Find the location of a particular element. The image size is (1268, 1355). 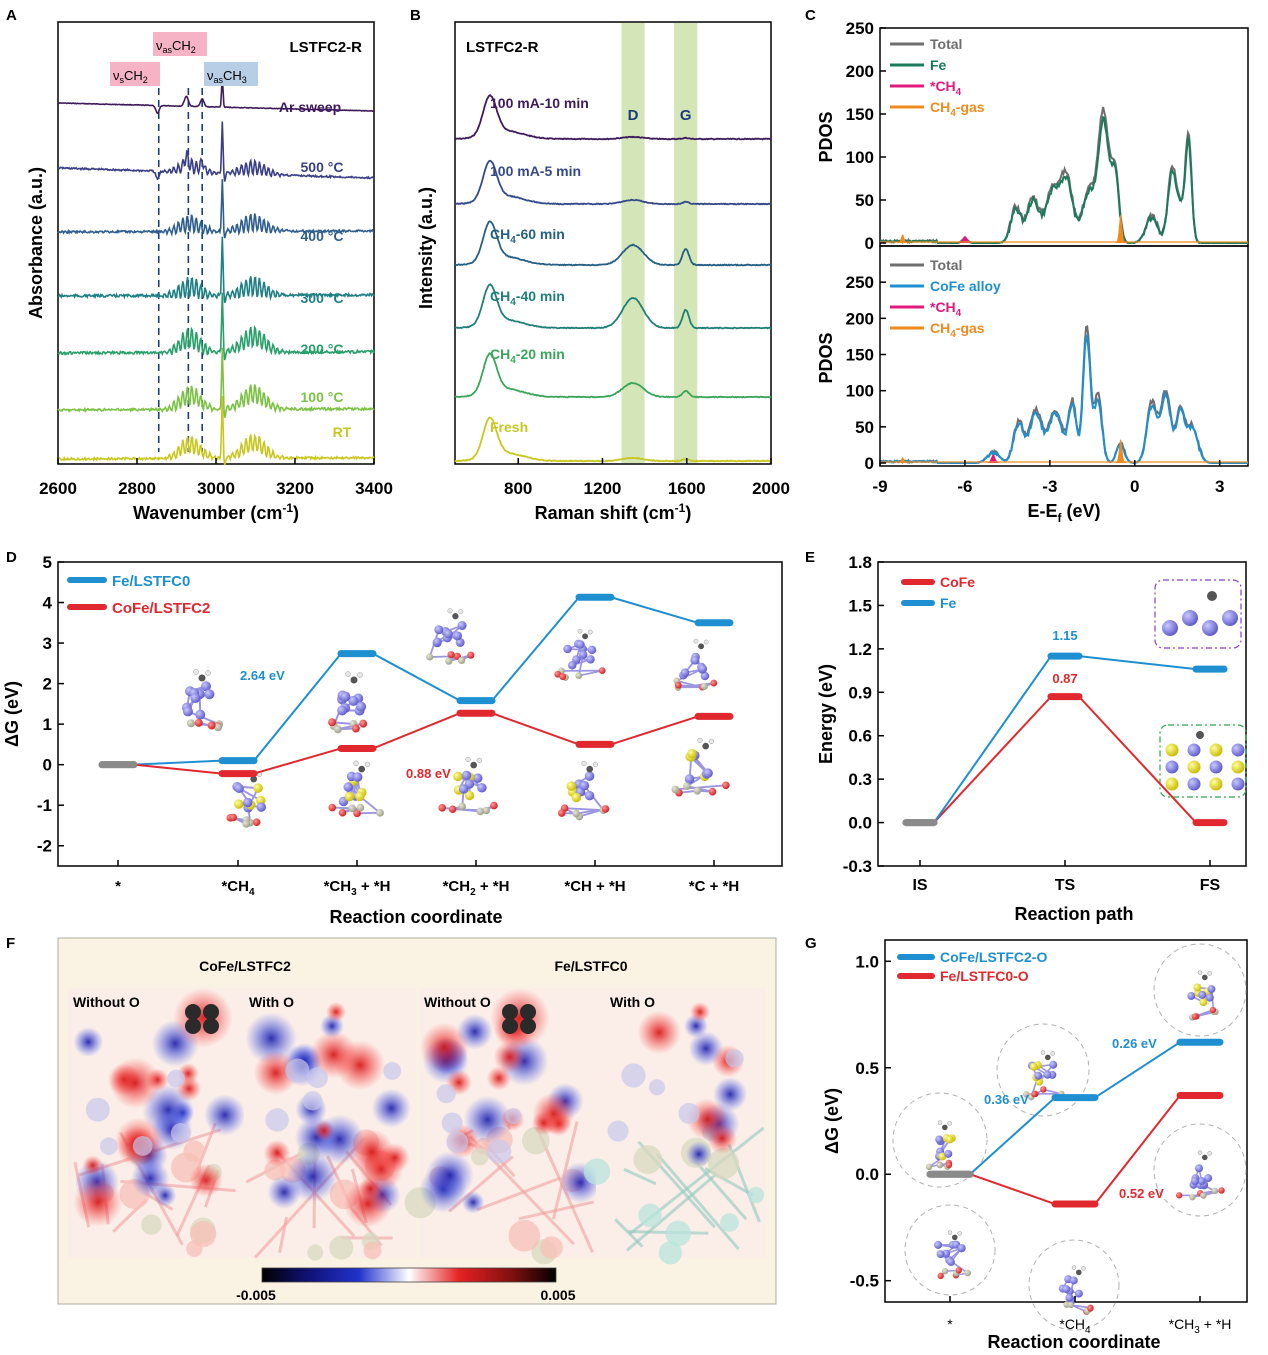

annotation-vs-ch2-main: ν is located at coordinates (116, 75).